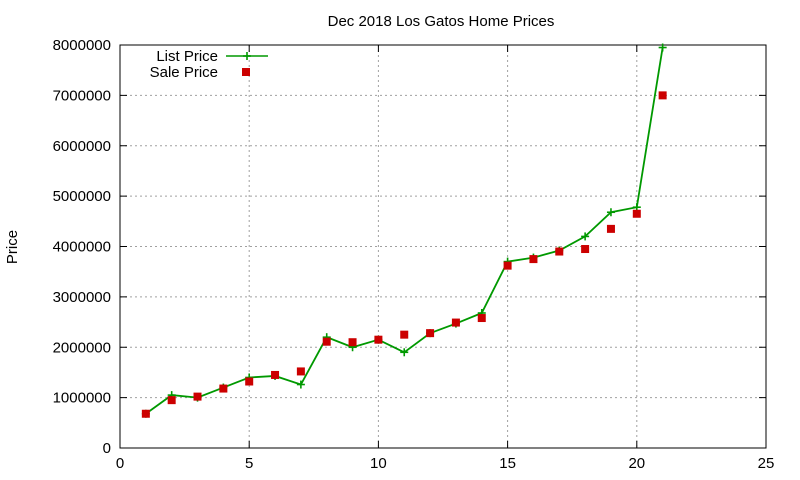 This screenshot has width=800, height=480. What do you see at coordinates (766, 463) in the screenshot?
I see `x-tick-label: 25` at bounding box center [766, 463].